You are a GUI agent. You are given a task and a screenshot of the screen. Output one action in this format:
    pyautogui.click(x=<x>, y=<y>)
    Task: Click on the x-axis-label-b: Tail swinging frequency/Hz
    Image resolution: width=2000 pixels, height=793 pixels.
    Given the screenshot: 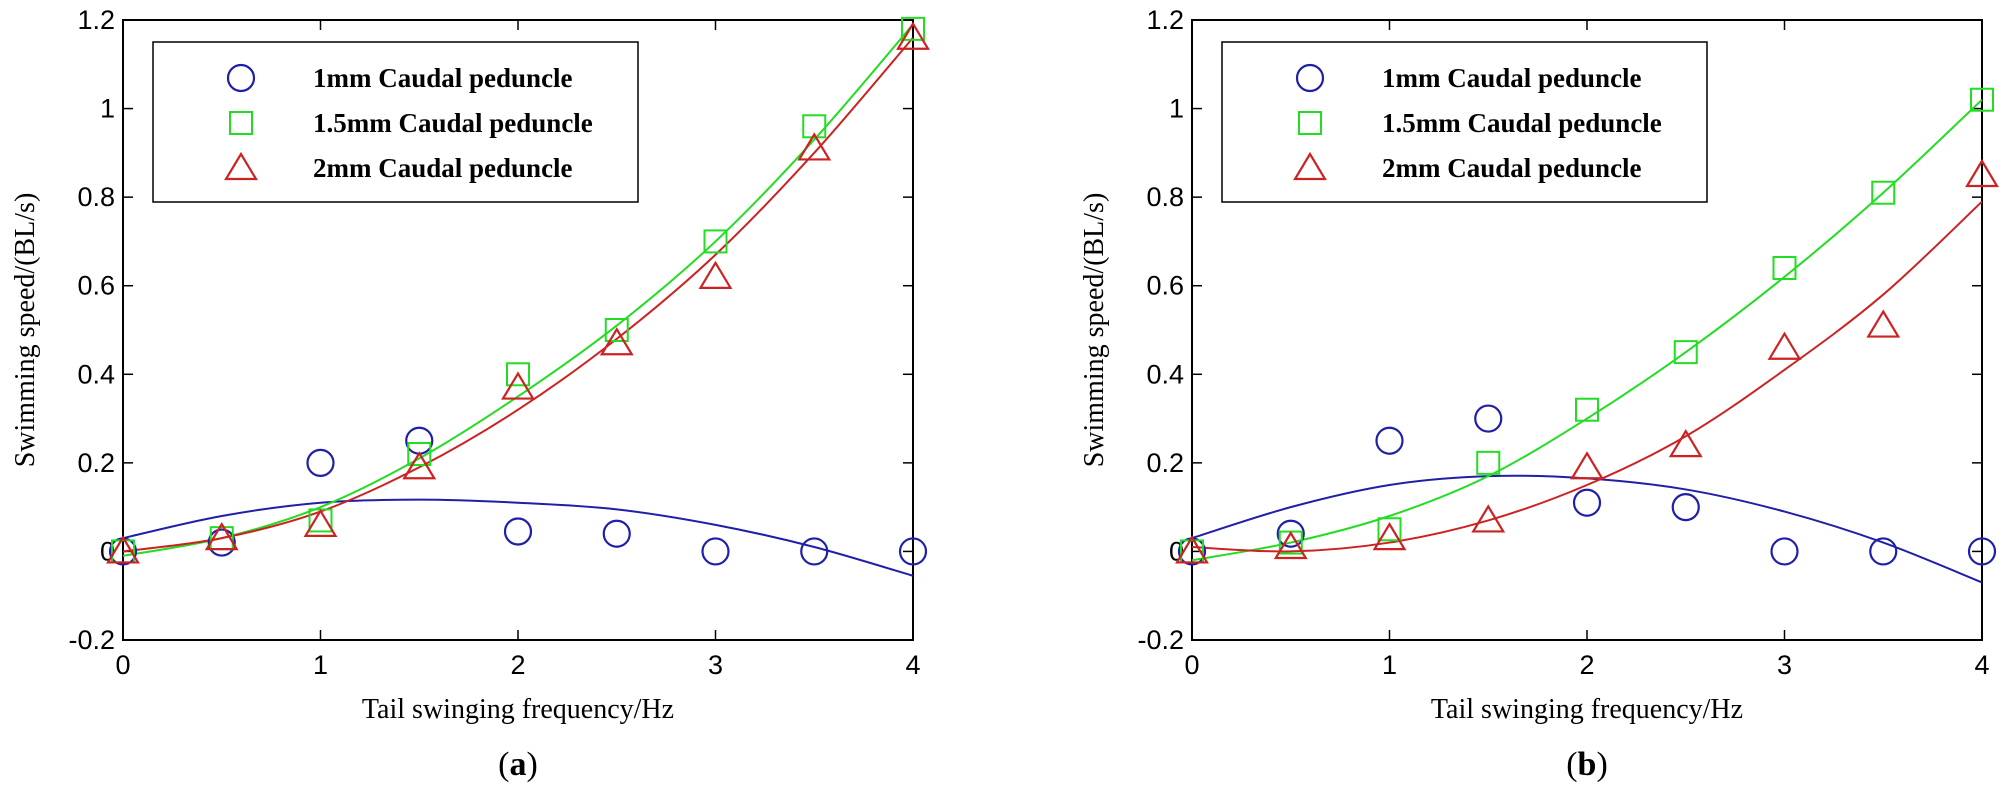 What is the action you would take?
    pyautogui.click(x=1587, y=709)
    